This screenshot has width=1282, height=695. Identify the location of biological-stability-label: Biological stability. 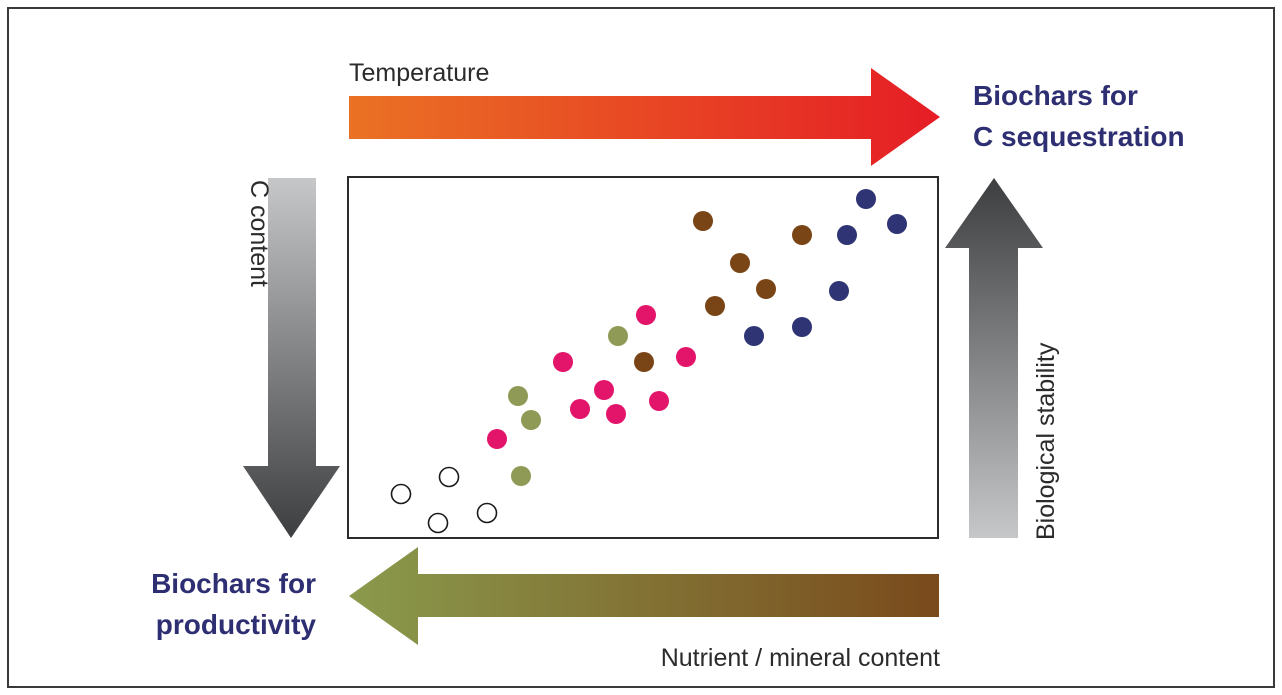
(1046, 441).